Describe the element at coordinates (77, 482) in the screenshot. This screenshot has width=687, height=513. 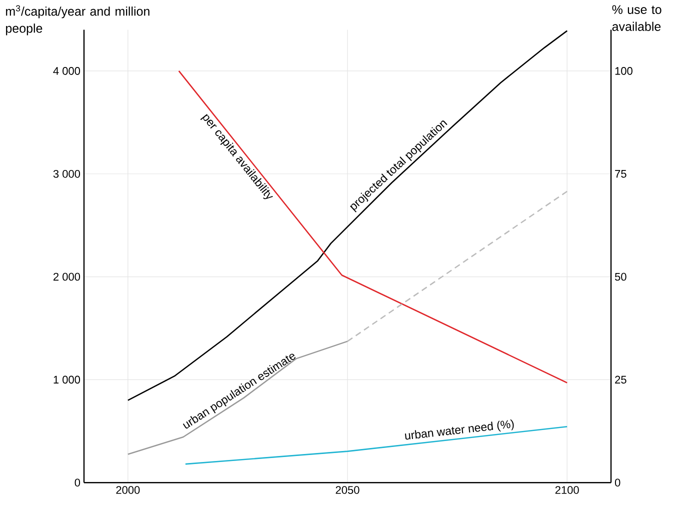
I see `y-tick-label: 0` at that location.